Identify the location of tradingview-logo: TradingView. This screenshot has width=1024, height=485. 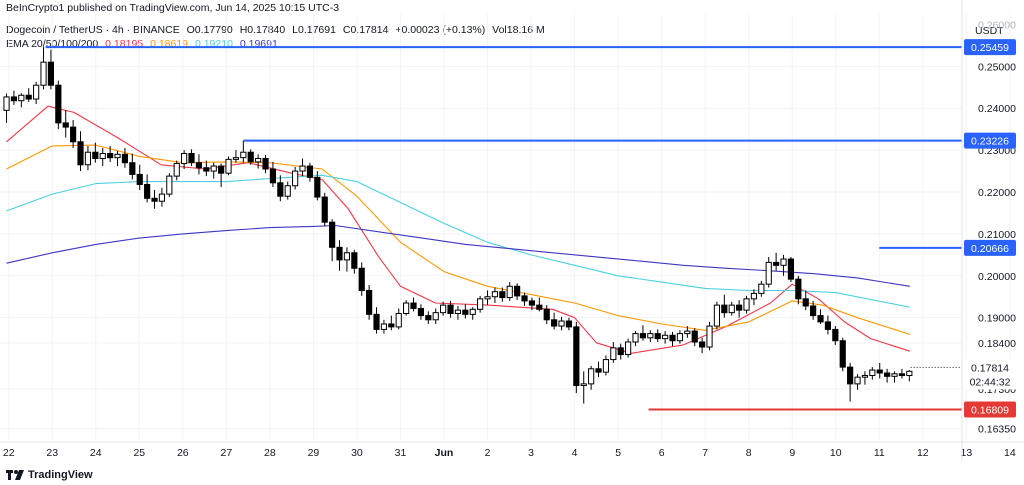
(49, 475).